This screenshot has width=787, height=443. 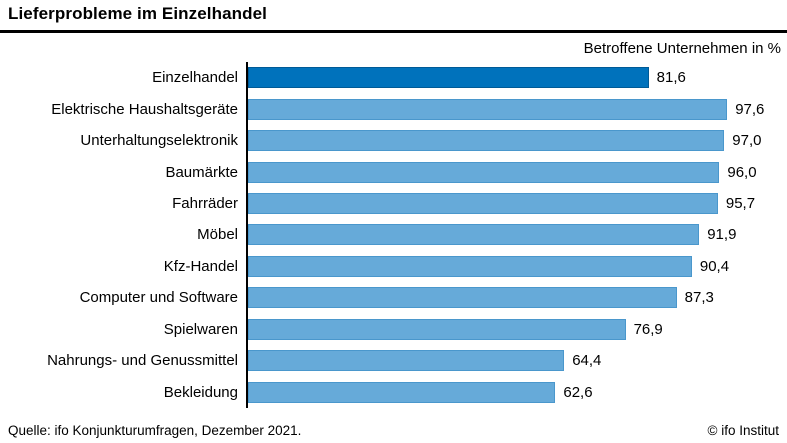 I want to click on bar-row: Unterhaltungselektronik 97,0, so click(x=393, y=140).